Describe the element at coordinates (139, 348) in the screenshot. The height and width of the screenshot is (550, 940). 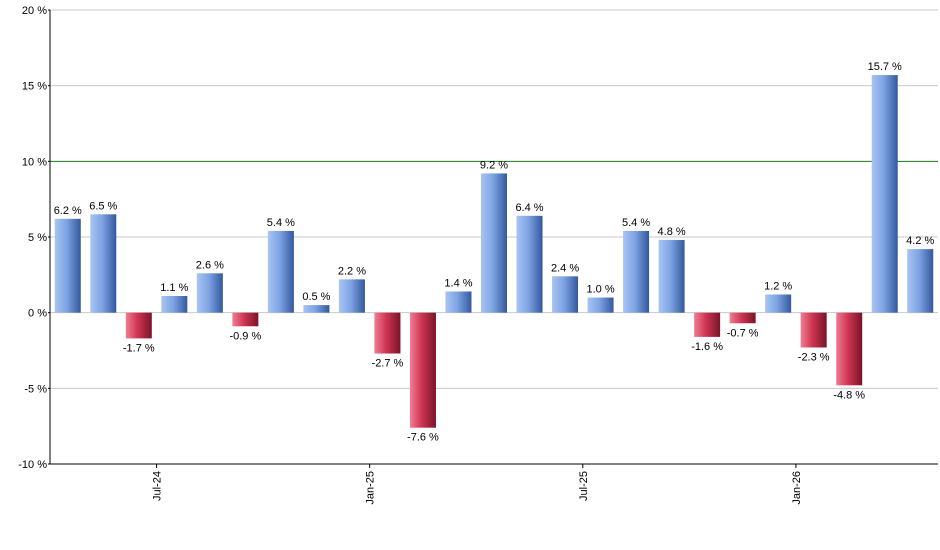
I see `data-label: -1.7 %` at that location.